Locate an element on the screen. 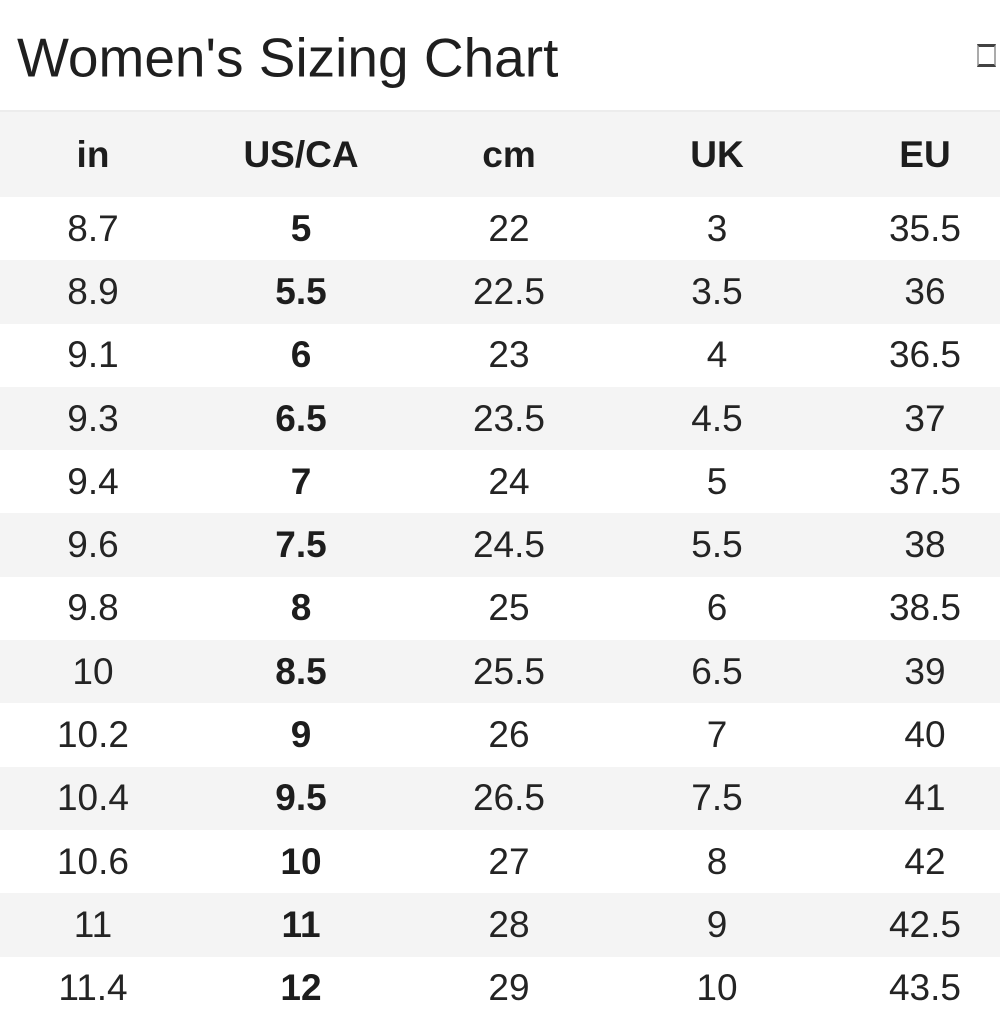 The height and width of the screenshot is (1020, 1000). cell-eu: 43.5 is located at coordinates (924, 988).